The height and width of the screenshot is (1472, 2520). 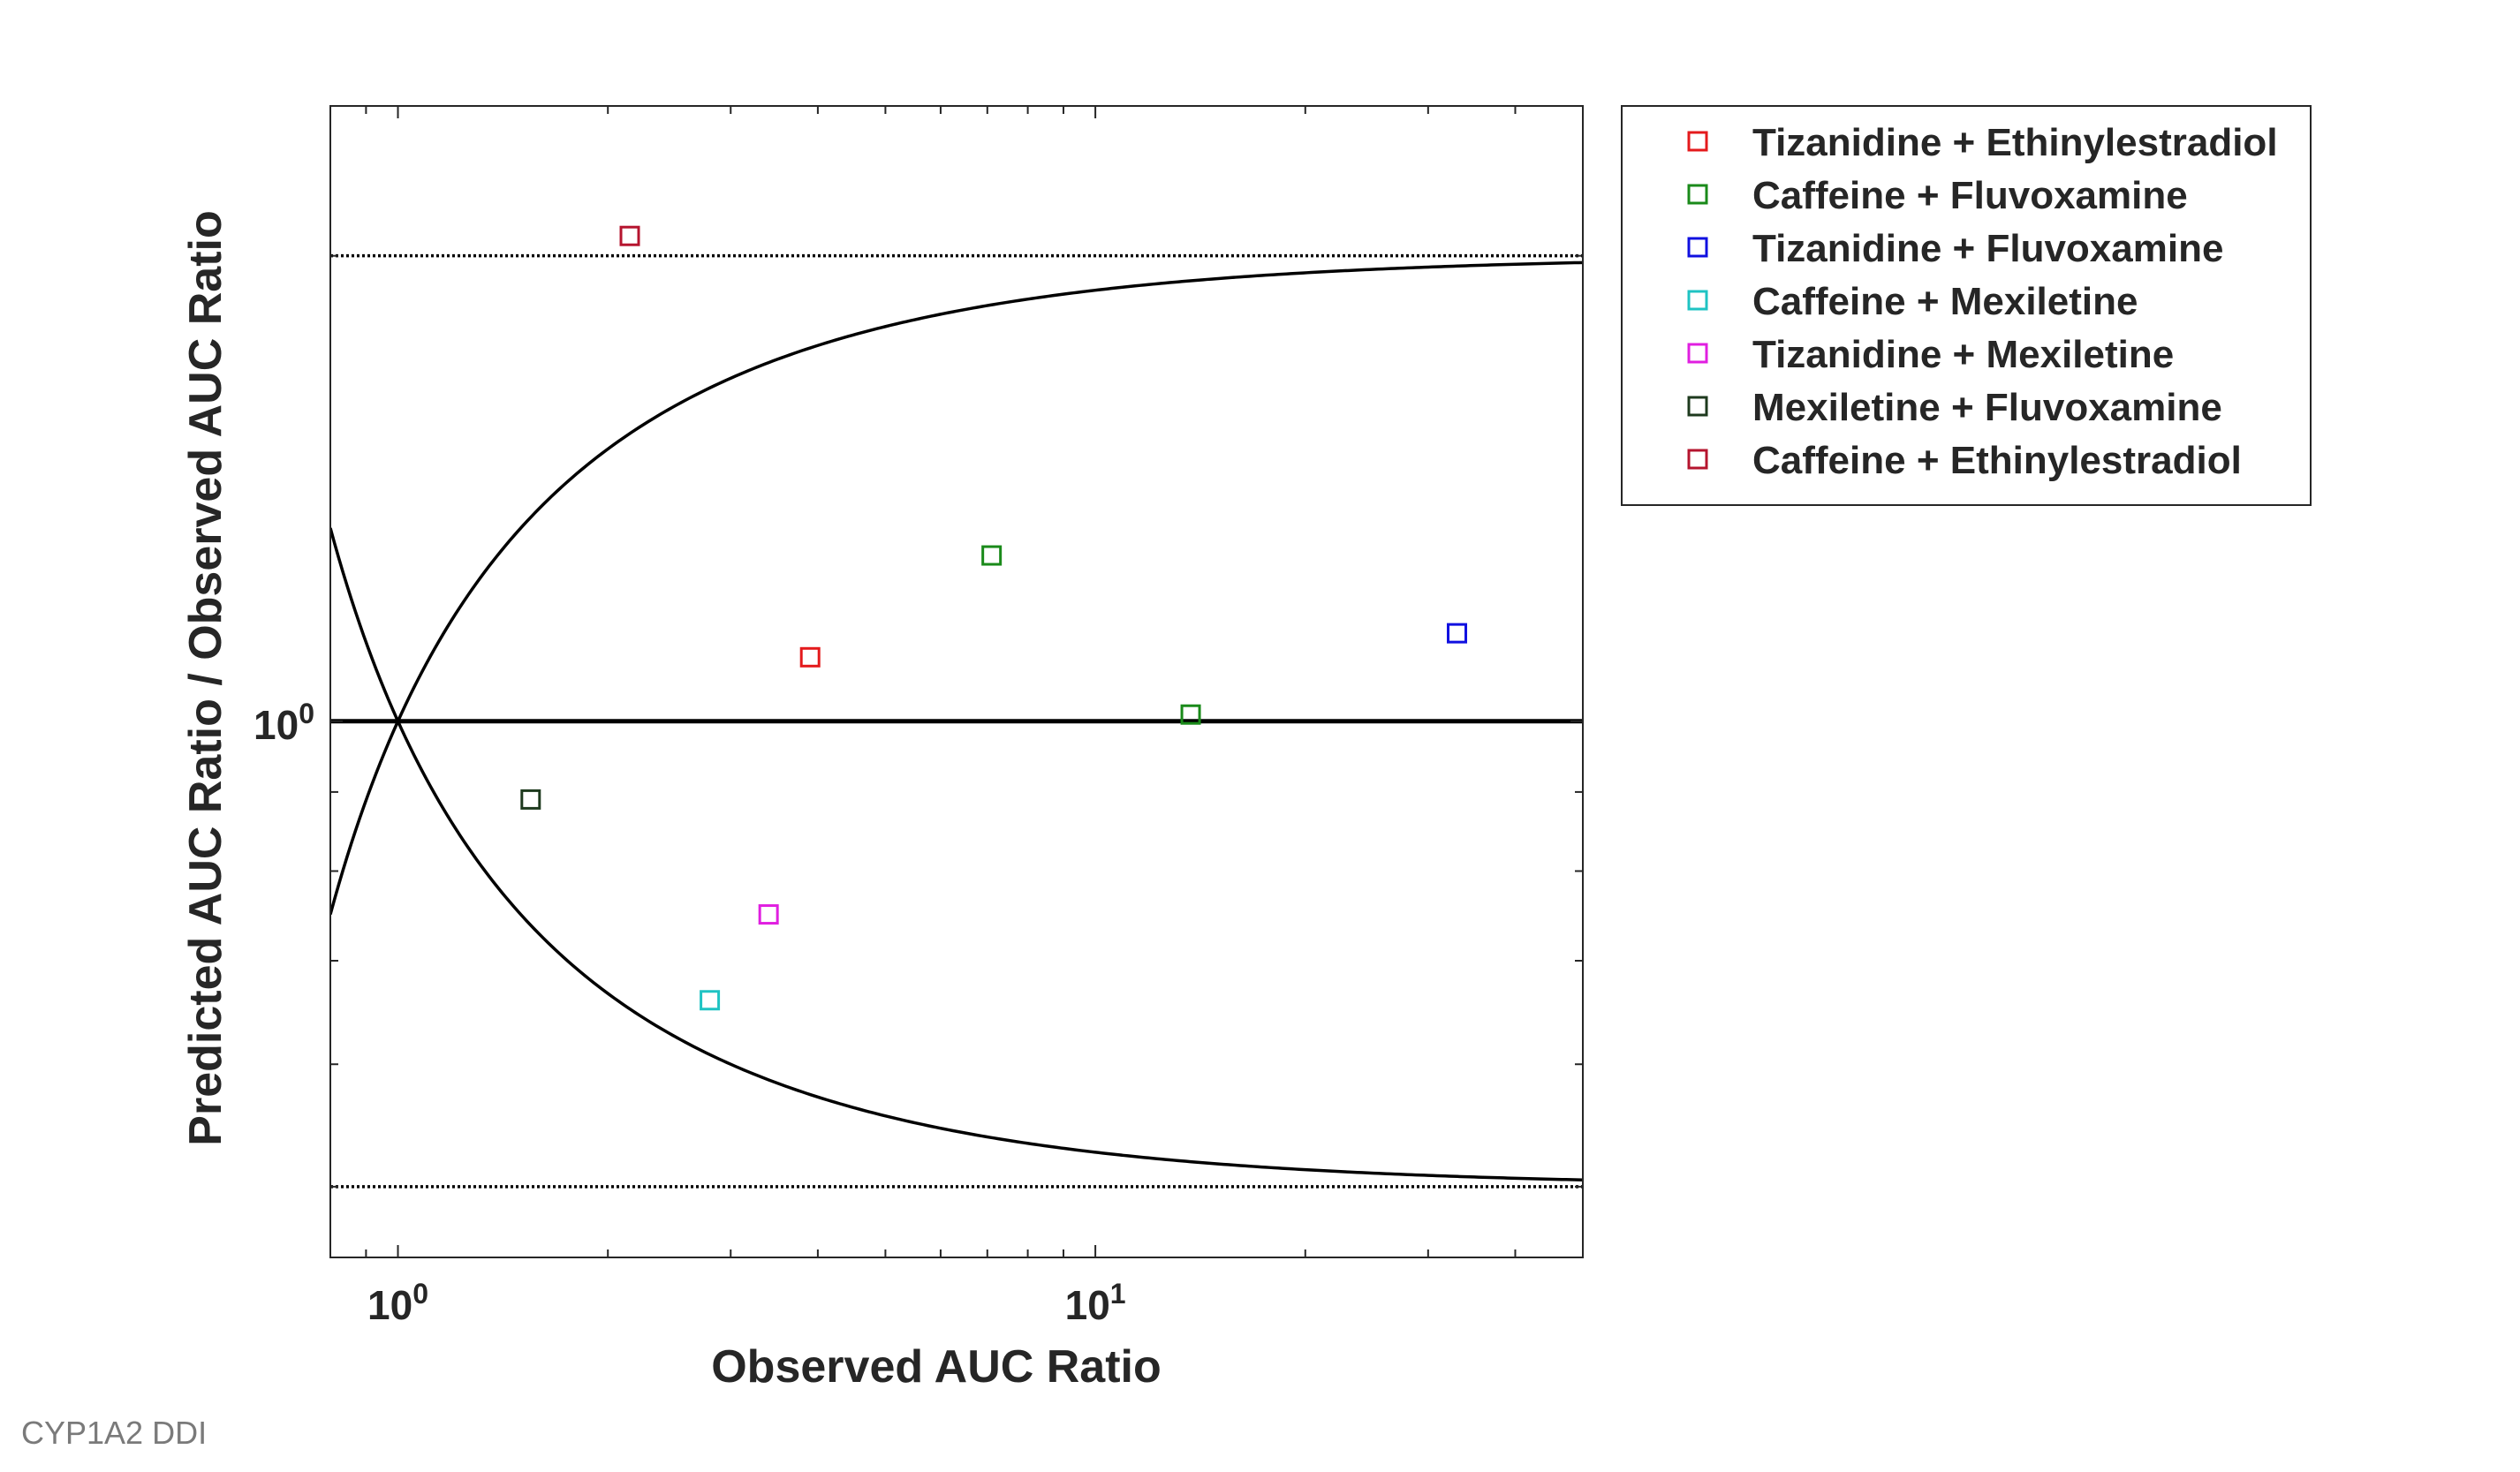 What do you see at coordinates (397, 1303) in the screenshot?
I see `x-tick-label: 10⁰` at bounding box center [397, 1303].